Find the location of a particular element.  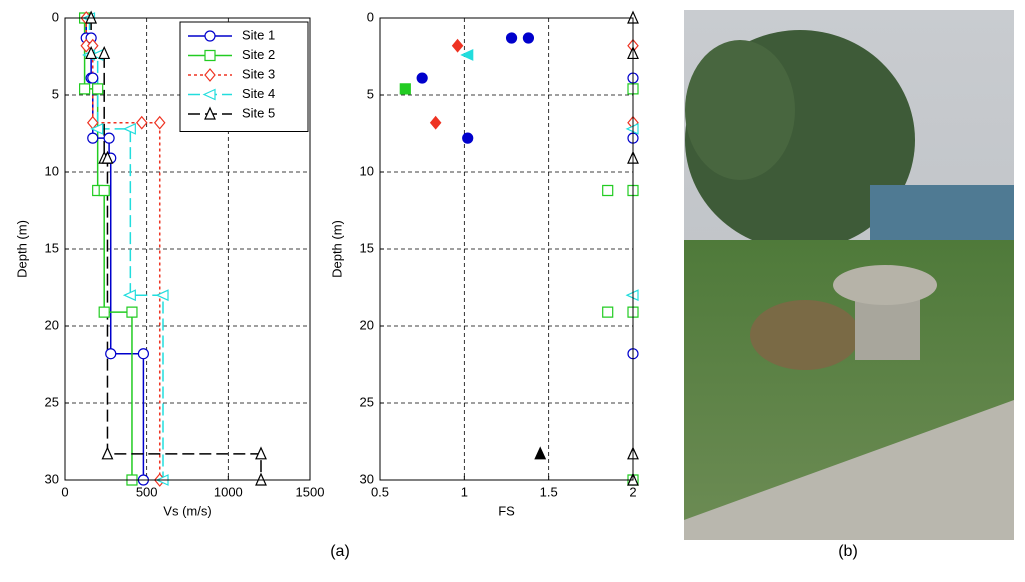

x-tick-label: 2 is located at coordinates (632, 491).